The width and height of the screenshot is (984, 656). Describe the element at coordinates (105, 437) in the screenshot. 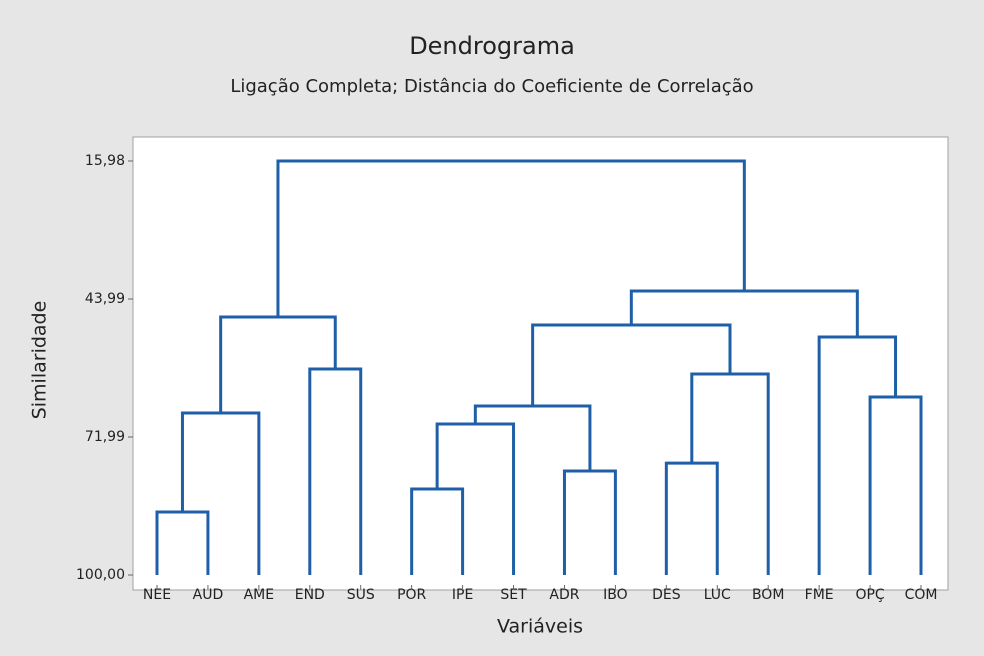

I see `y-tick-label: 71,99` at that location.